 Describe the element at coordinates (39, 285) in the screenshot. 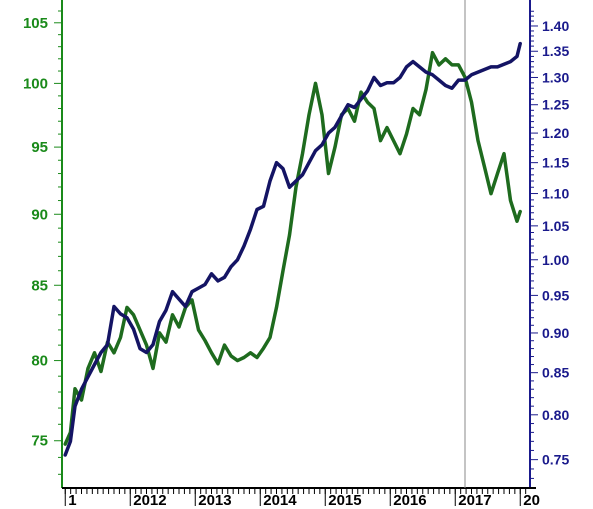

I see `left-tick-label: 85` at that location.